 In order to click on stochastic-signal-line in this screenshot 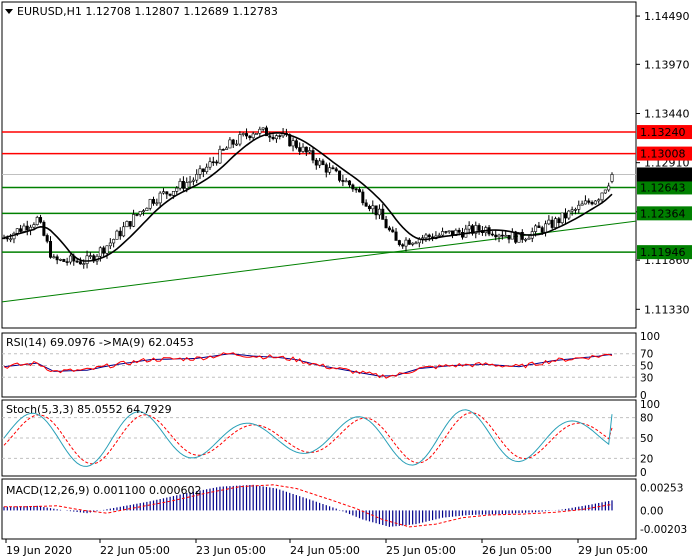, I will do `click(308, 438)`.